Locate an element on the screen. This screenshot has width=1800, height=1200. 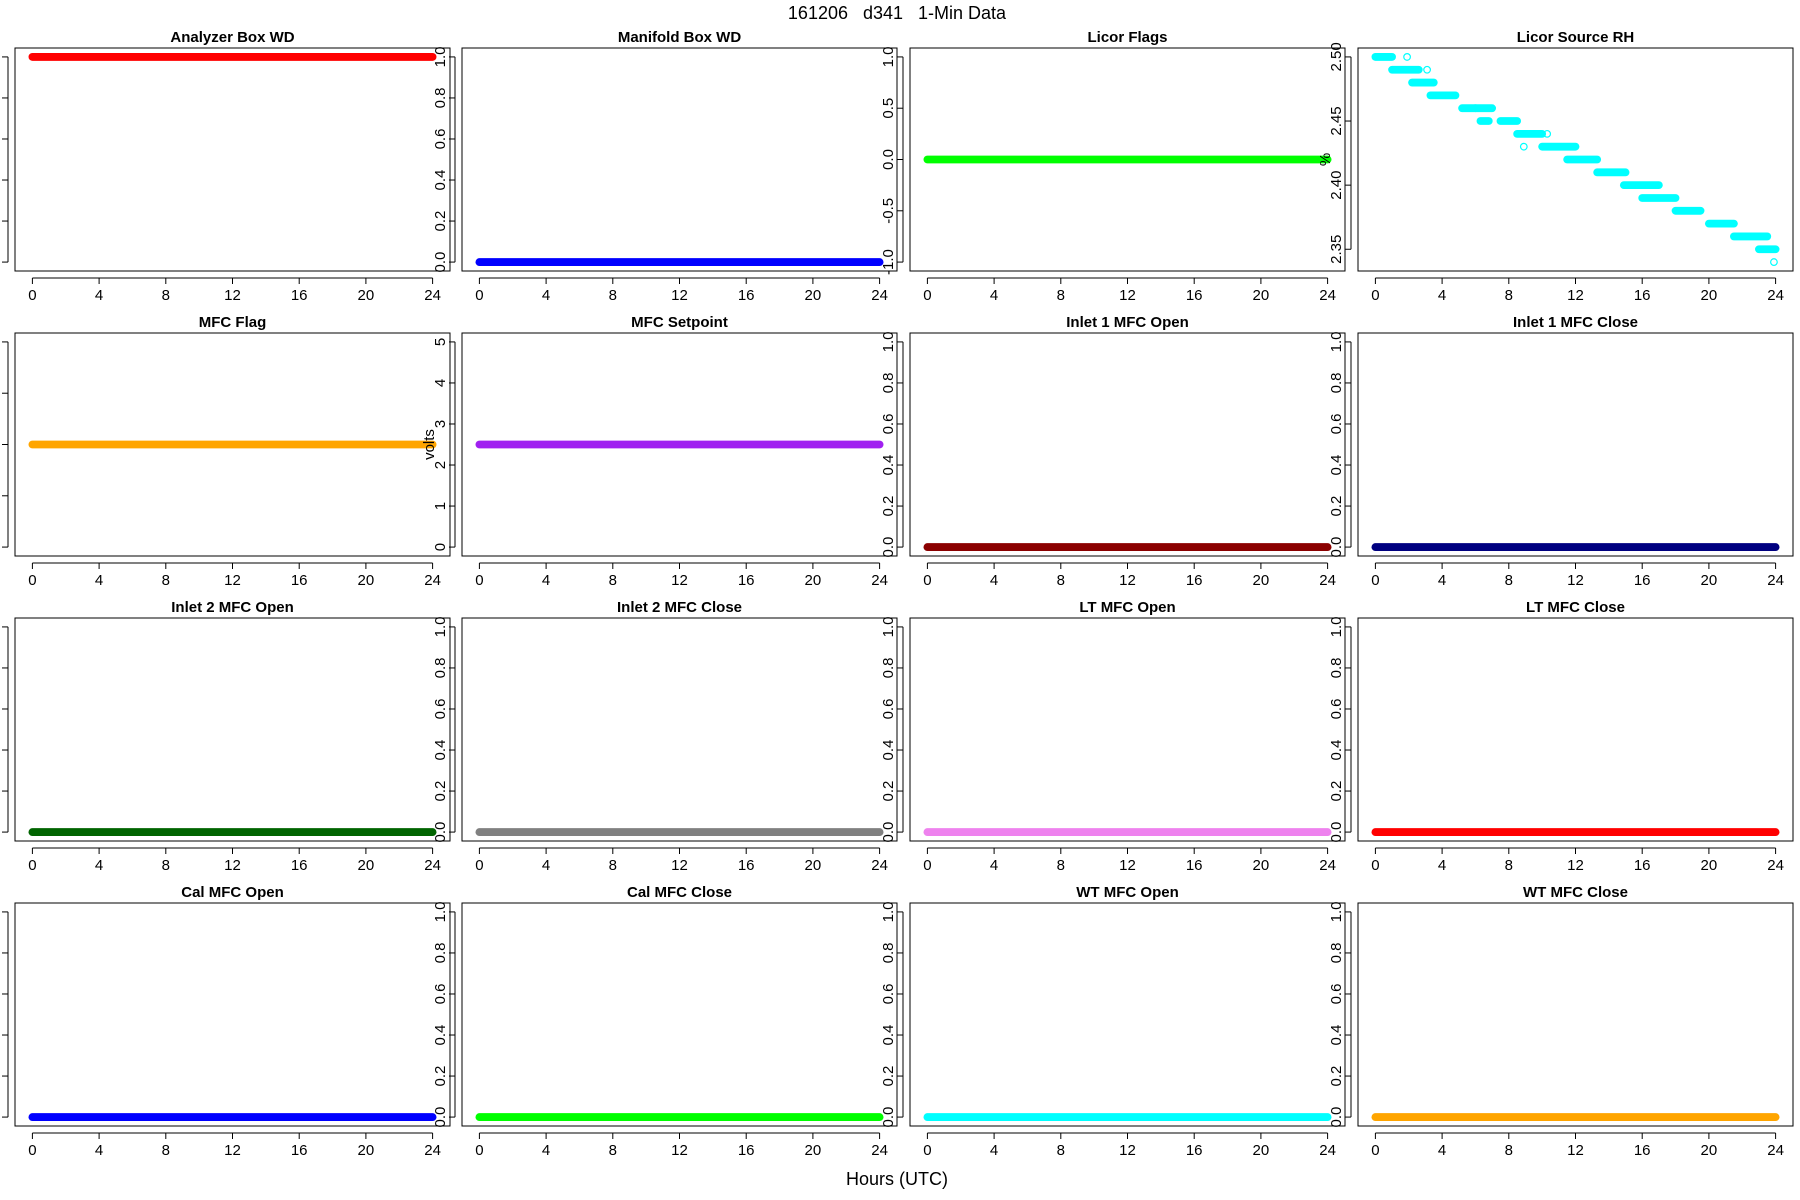
panel-title: Inlet 2 MFC Close is located at coordinates (679, 607).